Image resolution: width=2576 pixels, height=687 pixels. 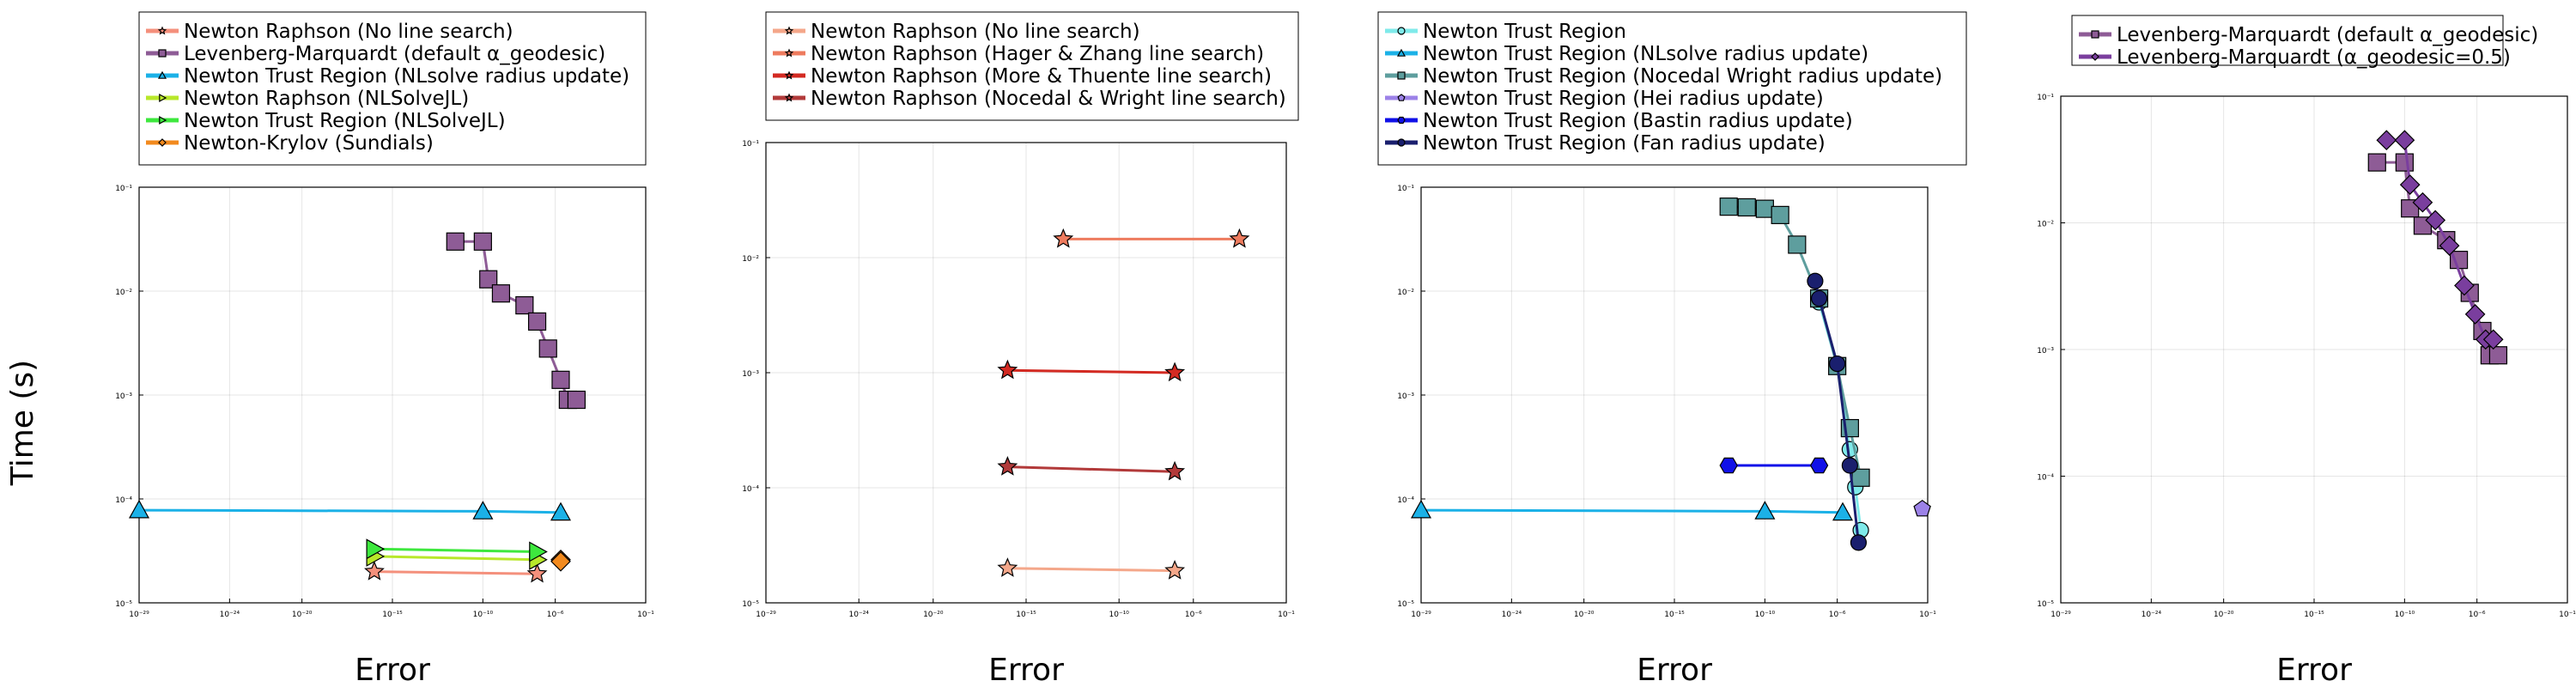 What do you see at coordinates (290, 143) in the screenshot?
I see `legend-item: Newton-Krylov (Sundials)` at bounding box center [290, 143].